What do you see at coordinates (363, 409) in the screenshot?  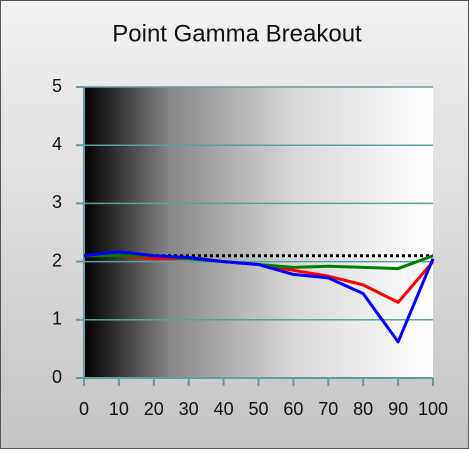 I see `x-tick-label: 80` at bounding box center [363, 409].